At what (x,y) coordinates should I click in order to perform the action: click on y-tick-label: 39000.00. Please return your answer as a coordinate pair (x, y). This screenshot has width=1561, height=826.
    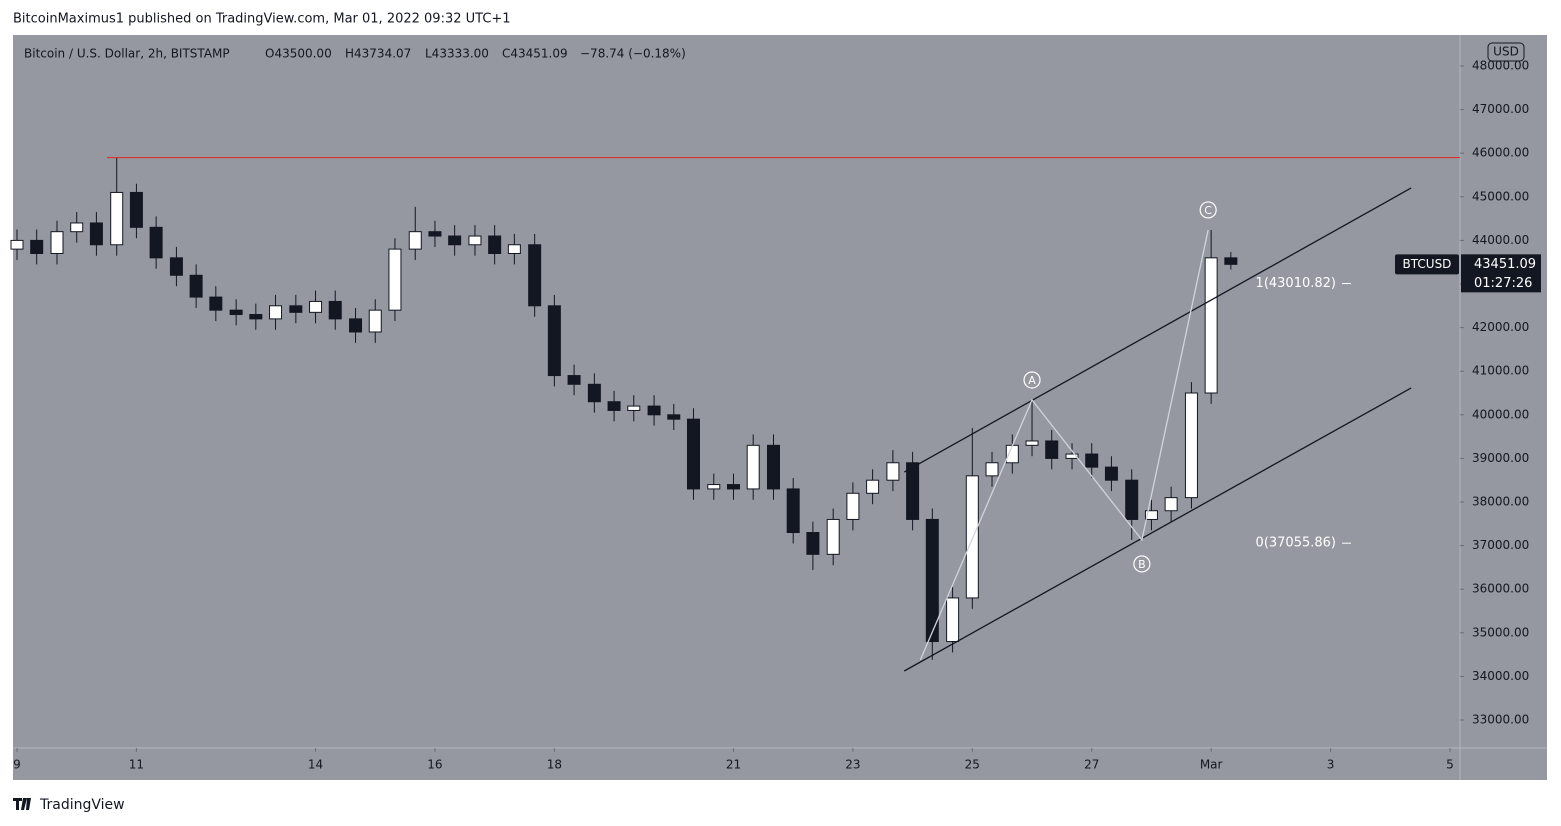
    Looking at the image, I should click on (1500, 458).